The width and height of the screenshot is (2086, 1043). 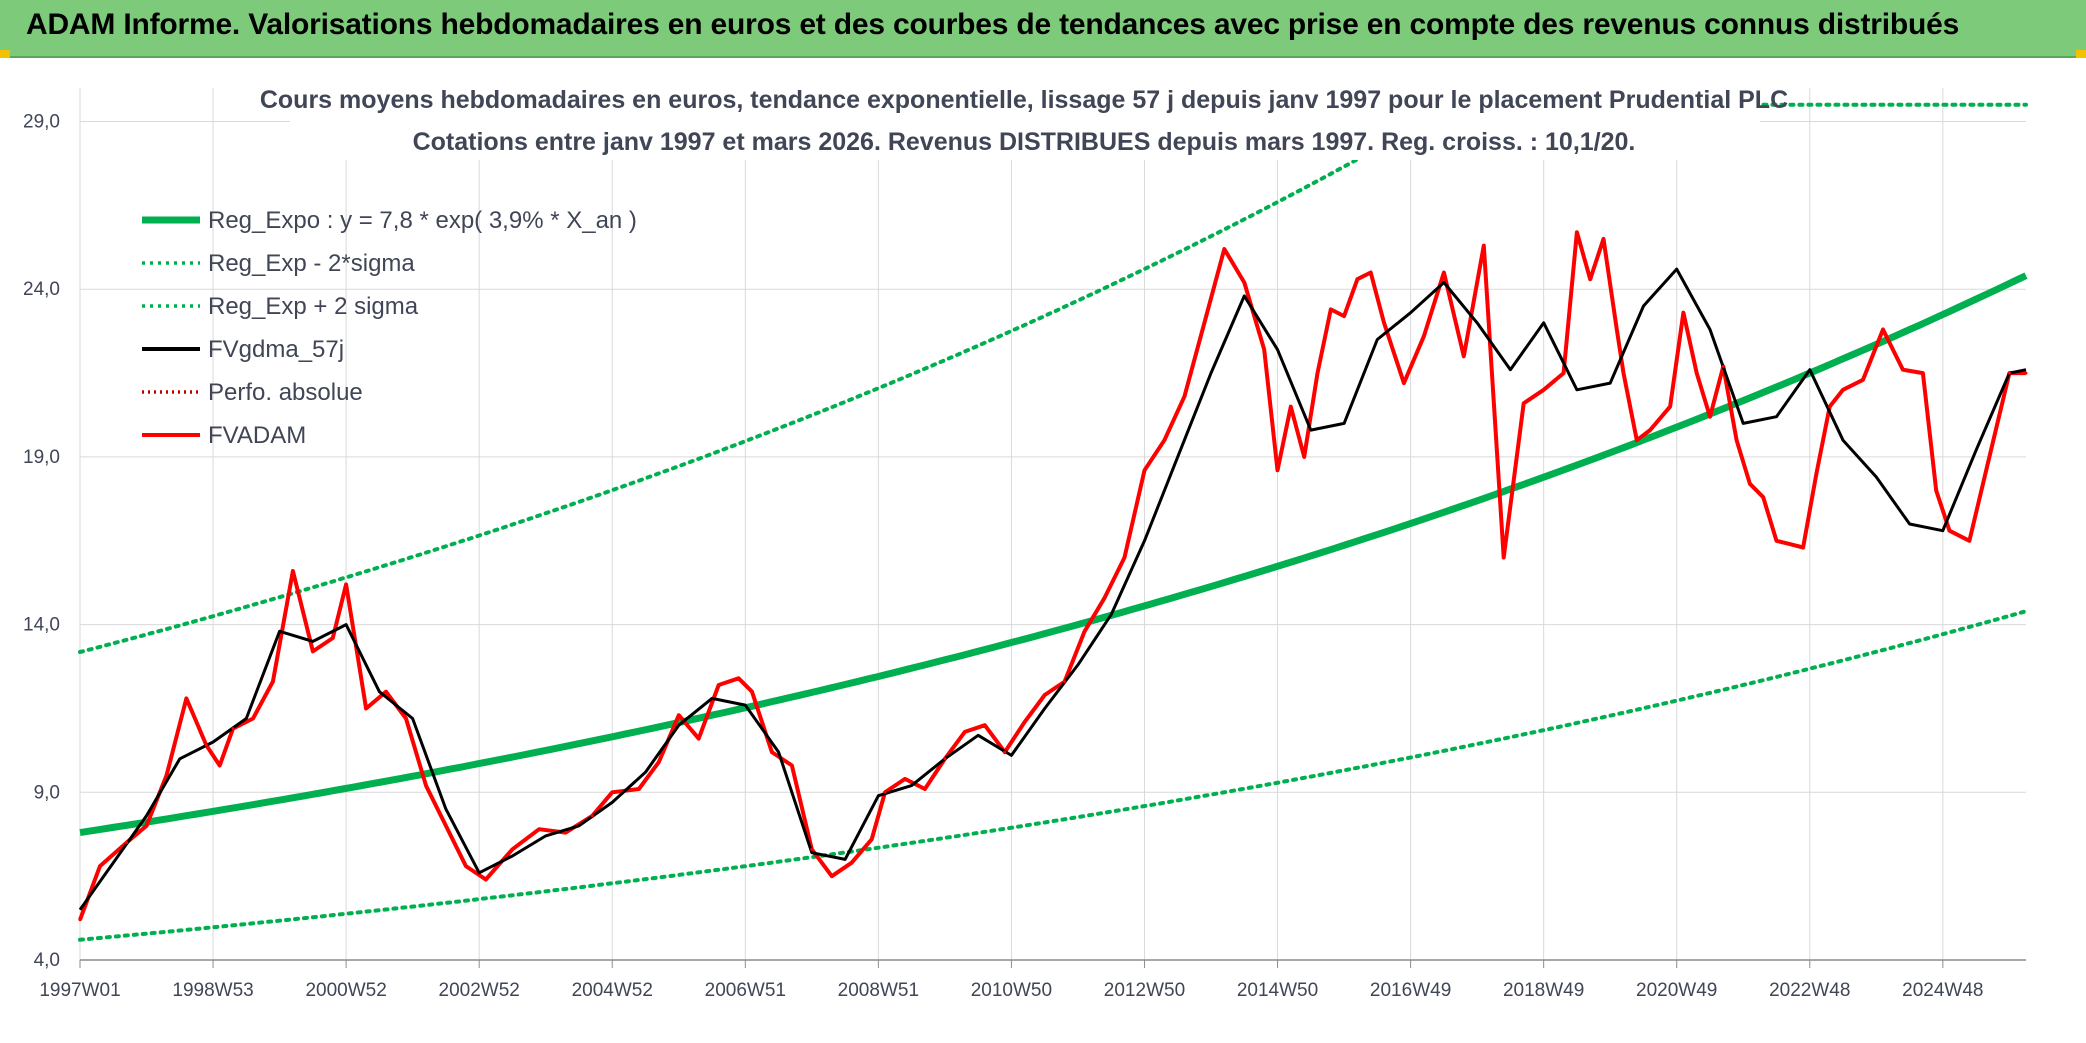 I want to click on x-tick-label: 2024W48, so click(x=1942, y=990).